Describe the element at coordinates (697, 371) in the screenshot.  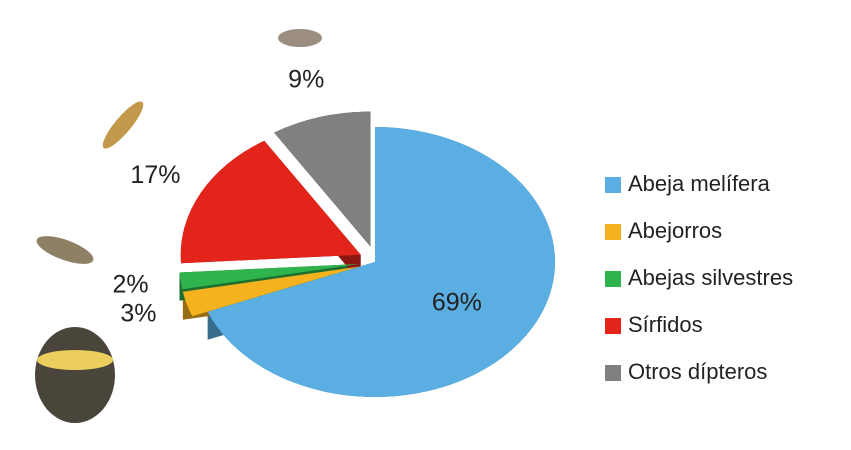
I see `legend-label: Otros dípteros` at that location.